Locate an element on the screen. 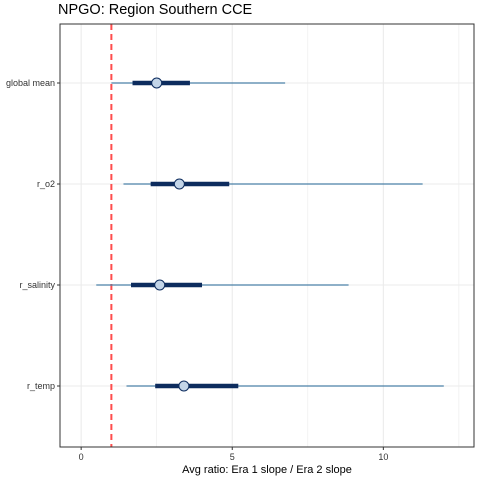 This screenshot has height=480, width=480. x-tick-labels: 0 5 10 is located at coordinates (233, 454).